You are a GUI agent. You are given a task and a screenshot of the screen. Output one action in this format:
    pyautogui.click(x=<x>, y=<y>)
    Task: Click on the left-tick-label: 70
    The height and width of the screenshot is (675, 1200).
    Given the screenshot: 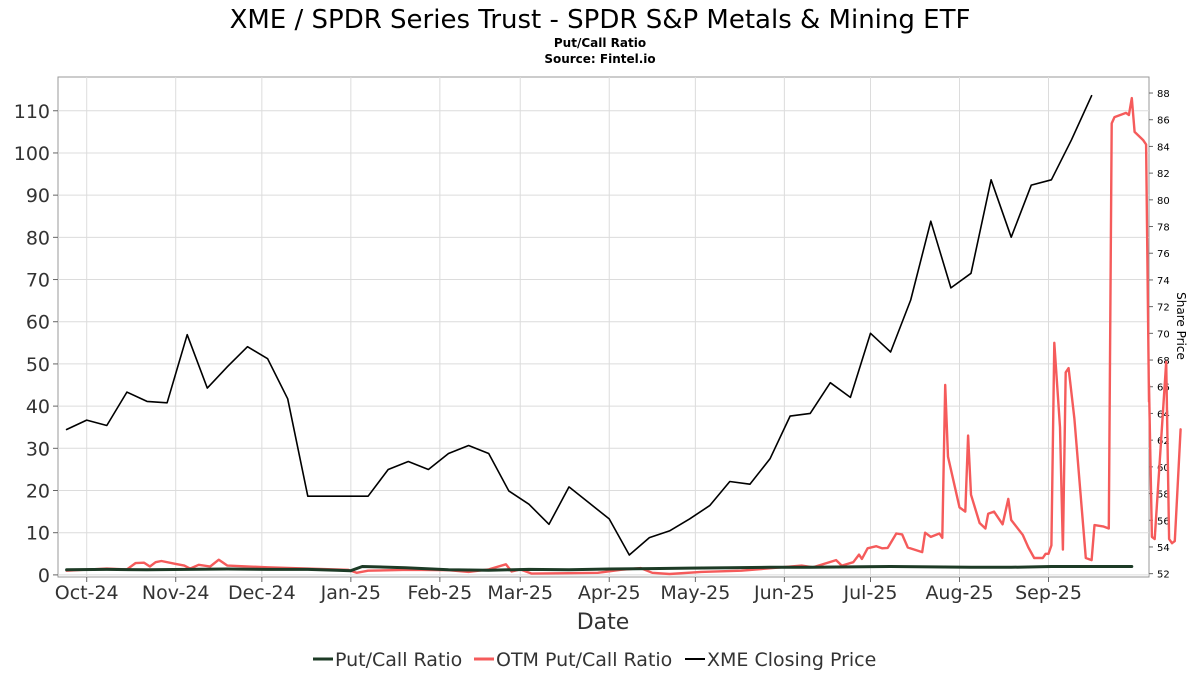 What is the action you would take?
    pyautogui.click(x=38, y=281)
    